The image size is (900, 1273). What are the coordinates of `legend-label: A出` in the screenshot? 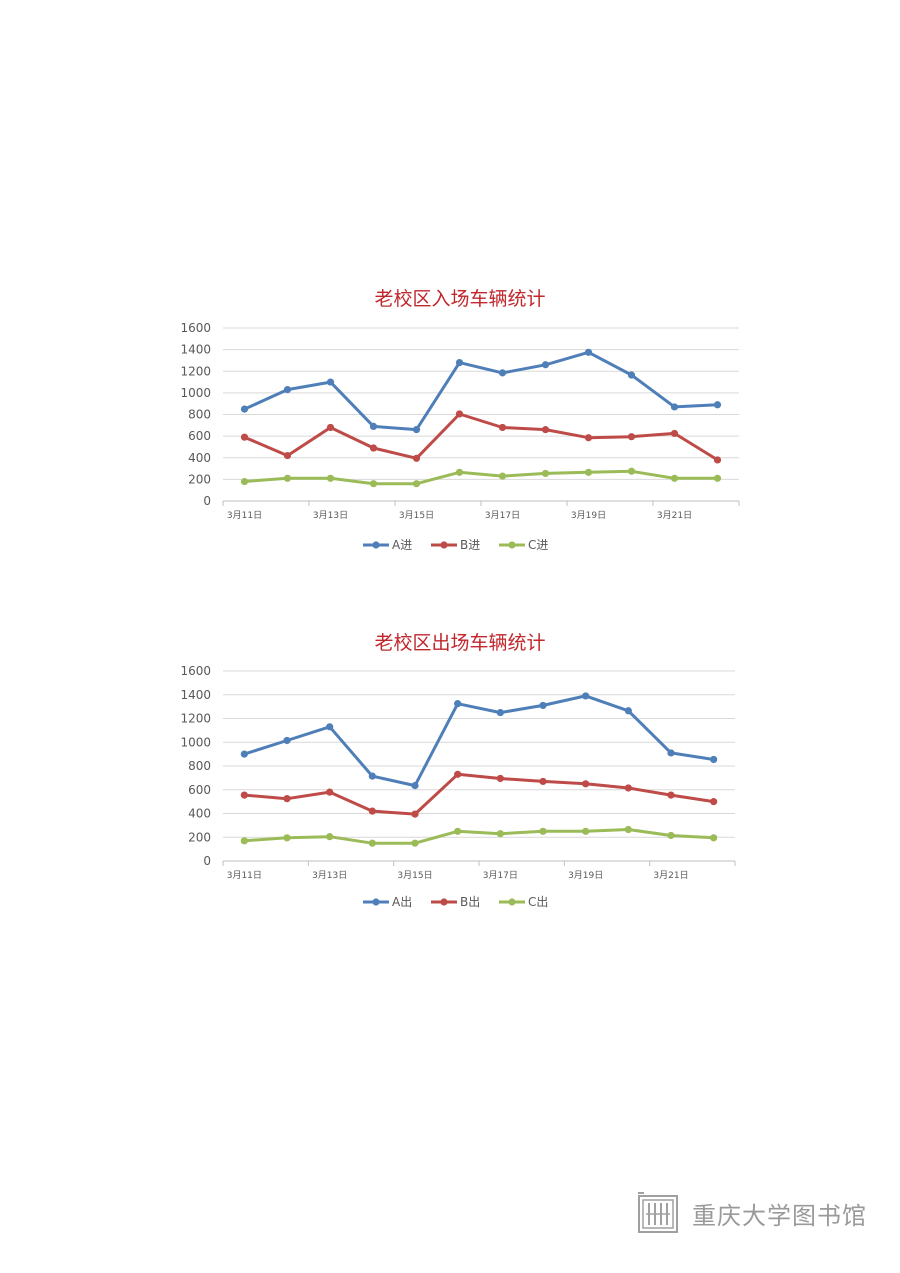 It's located at (402, 902).